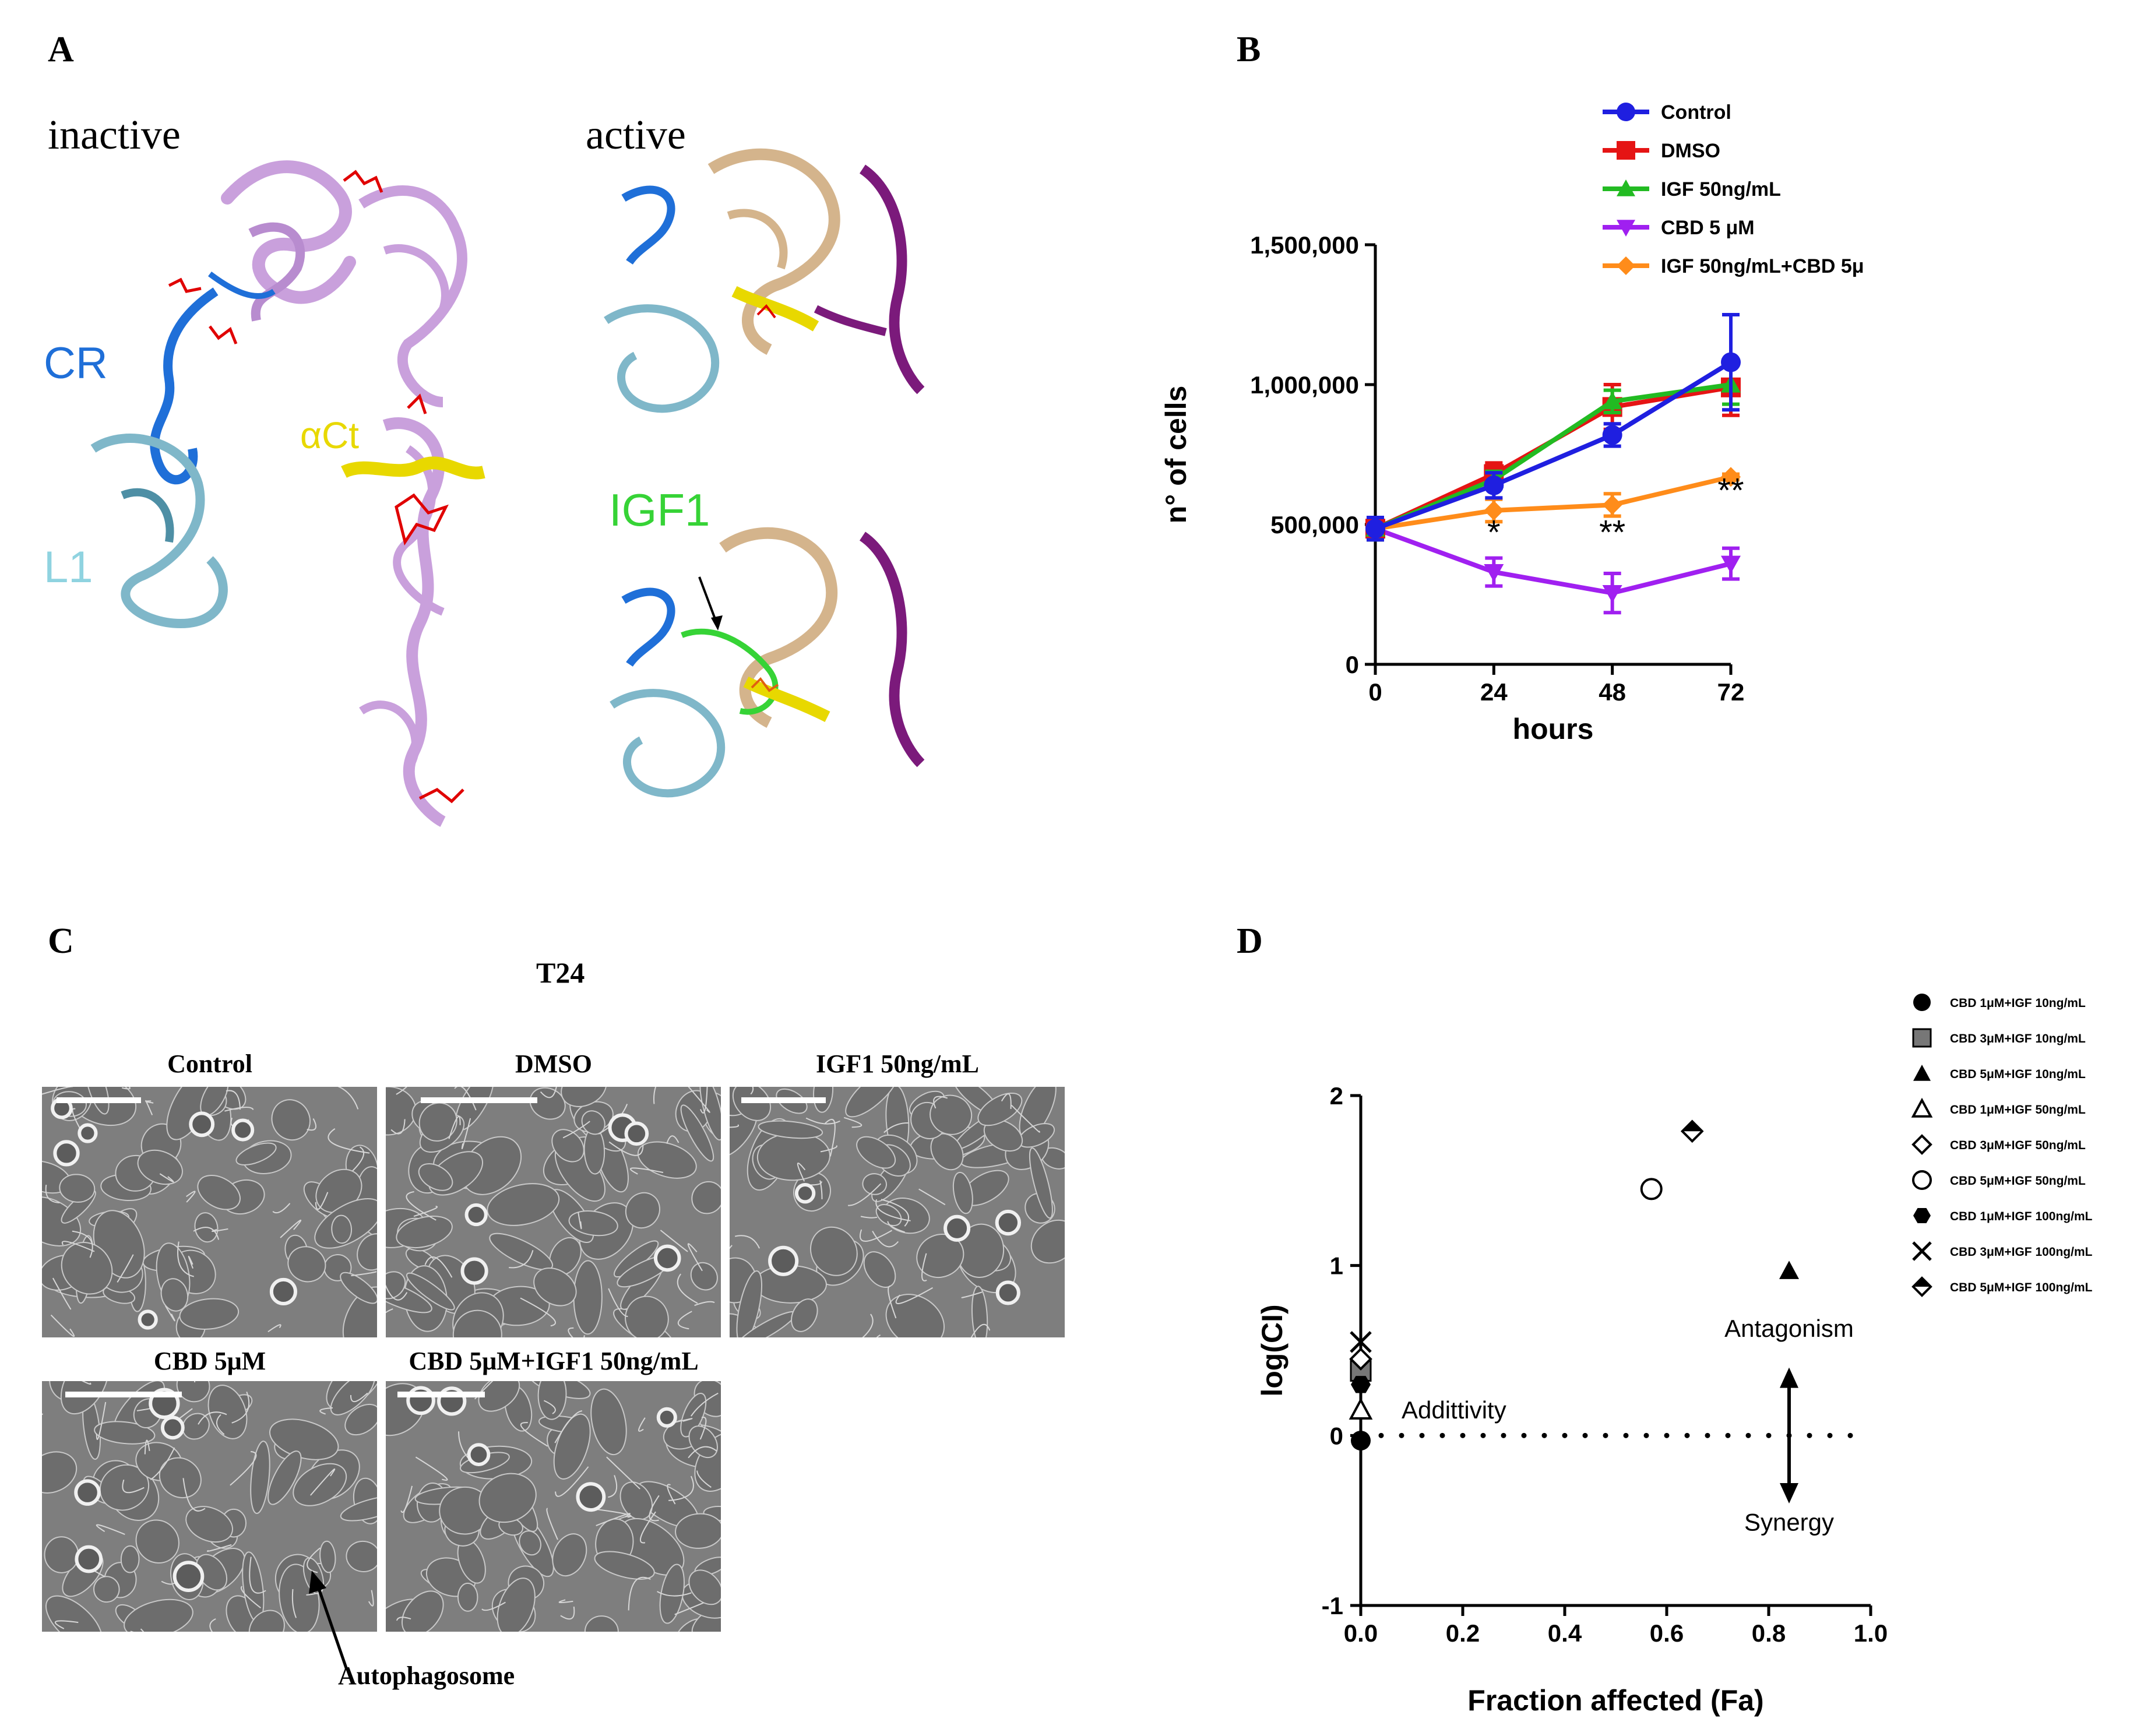 This screenshot has height=1736, width=2144. I want to click on legend-label: CBD 5 μM, so click(1708, 228).